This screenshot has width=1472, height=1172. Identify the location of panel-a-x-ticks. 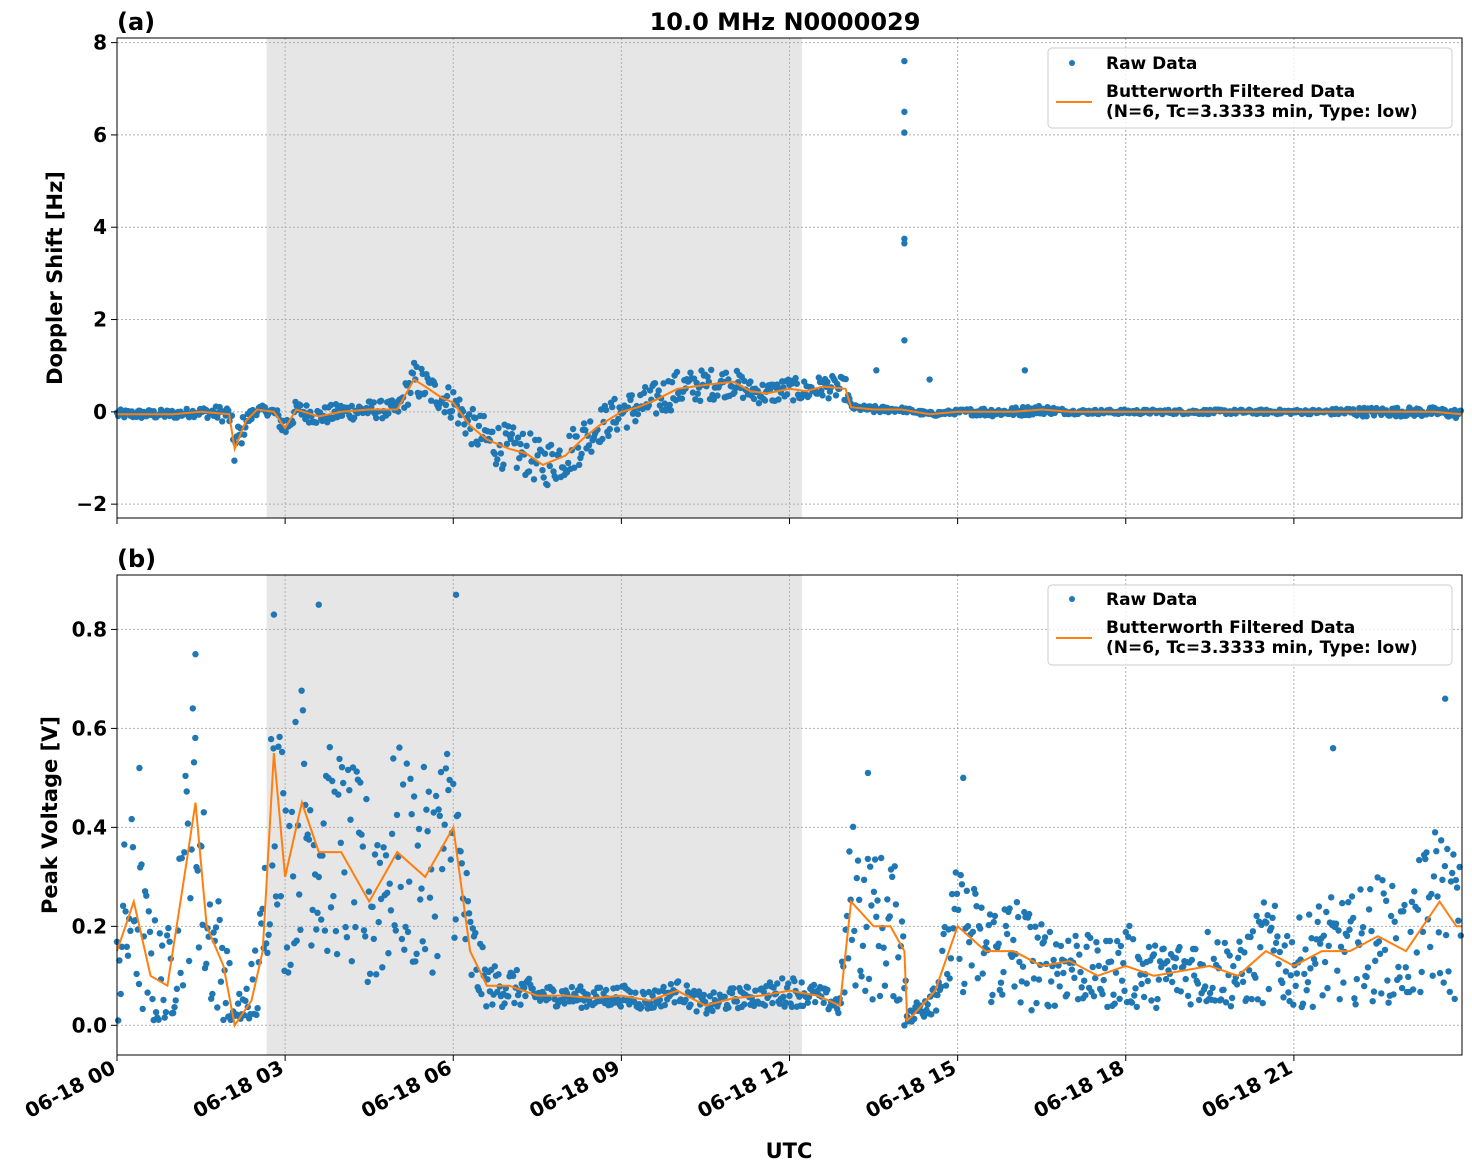
(705, 521).